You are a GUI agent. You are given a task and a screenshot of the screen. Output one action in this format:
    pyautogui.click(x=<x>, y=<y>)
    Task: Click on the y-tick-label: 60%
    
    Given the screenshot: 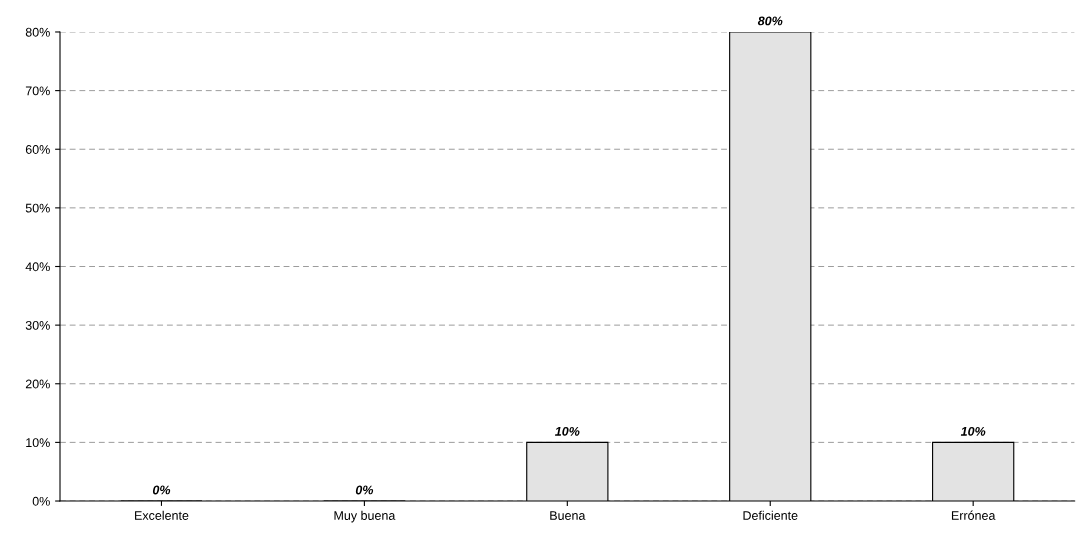 What is the action you would take?
    pyautogui.click(x=37, y=149)
    